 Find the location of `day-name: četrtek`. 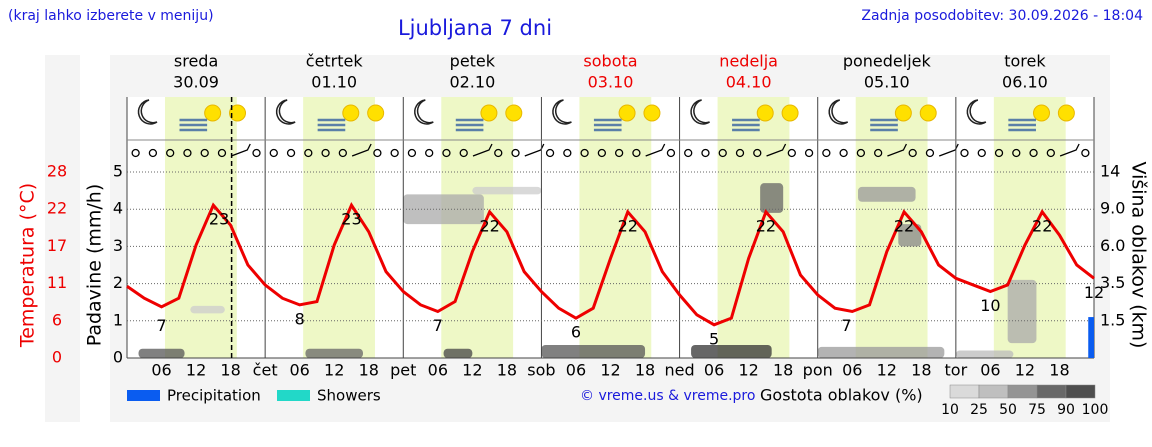

day-name: četrtek is located at coordinates (335, 61).